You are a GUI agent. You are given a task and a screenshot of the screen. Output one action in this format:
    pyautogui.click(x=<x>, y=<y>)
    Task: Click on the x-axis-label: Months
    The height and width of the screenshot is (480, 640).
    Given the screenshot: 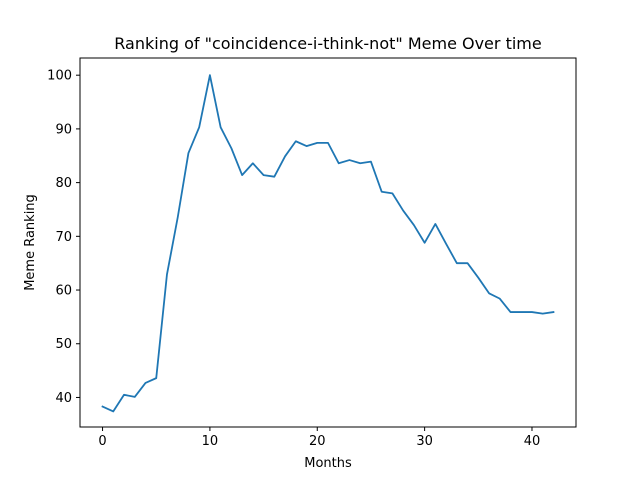 What is the action you would take?
    pyautogui.click(x=328, y=463)
    